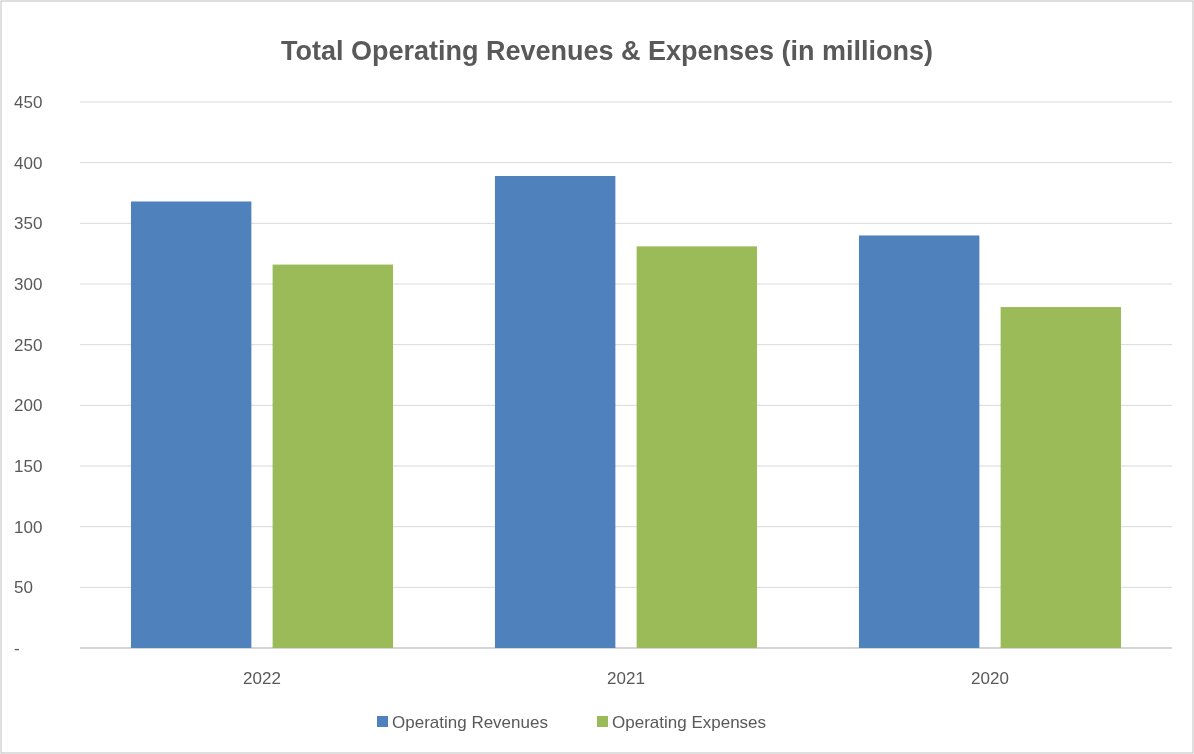 This screenshot has width=1194, height=754. What do you see at coordinates (990, 678) in the screenshot?
I see `x-tick-label: 2020` at bounding box center [990, 678].